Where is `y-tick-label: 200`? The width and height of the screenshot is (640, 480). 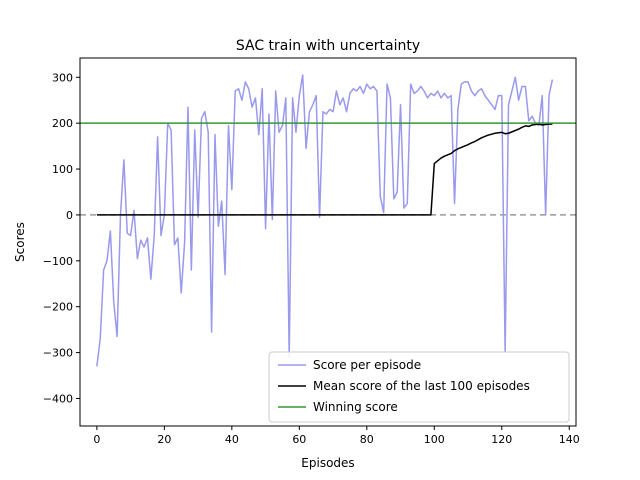 y-tick-label: 200 is located at coordinates (62, 123).